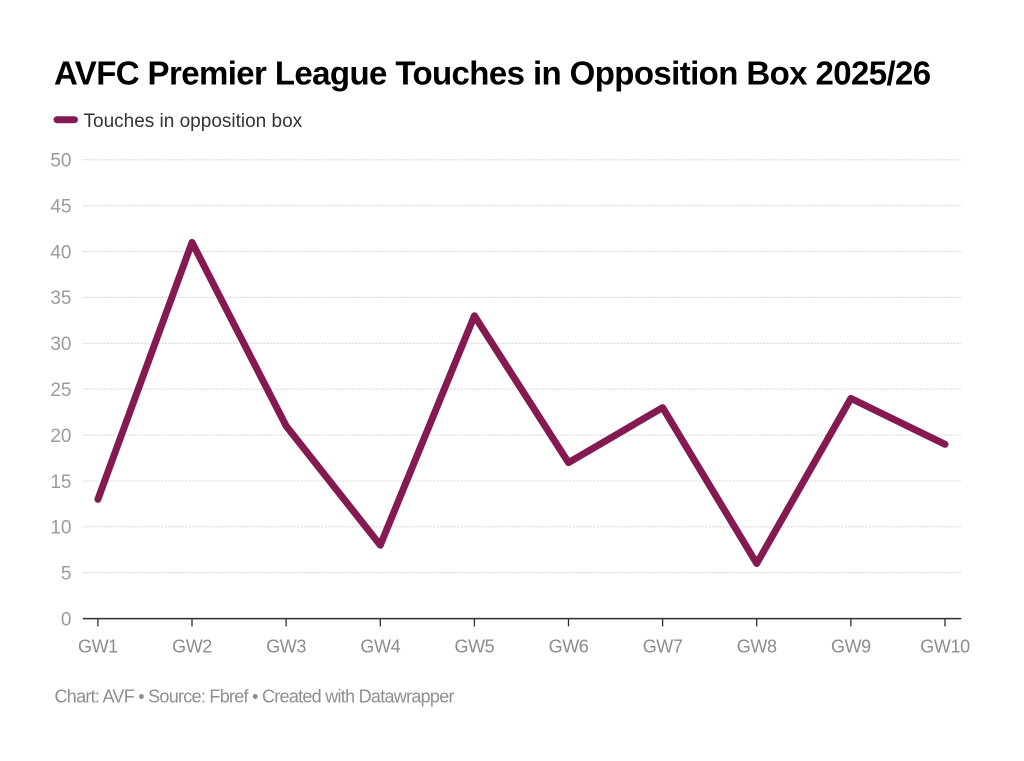  Describe the element at coordinates (945, 647) in the screenshot. I see `svg-text: GW10` at that location.